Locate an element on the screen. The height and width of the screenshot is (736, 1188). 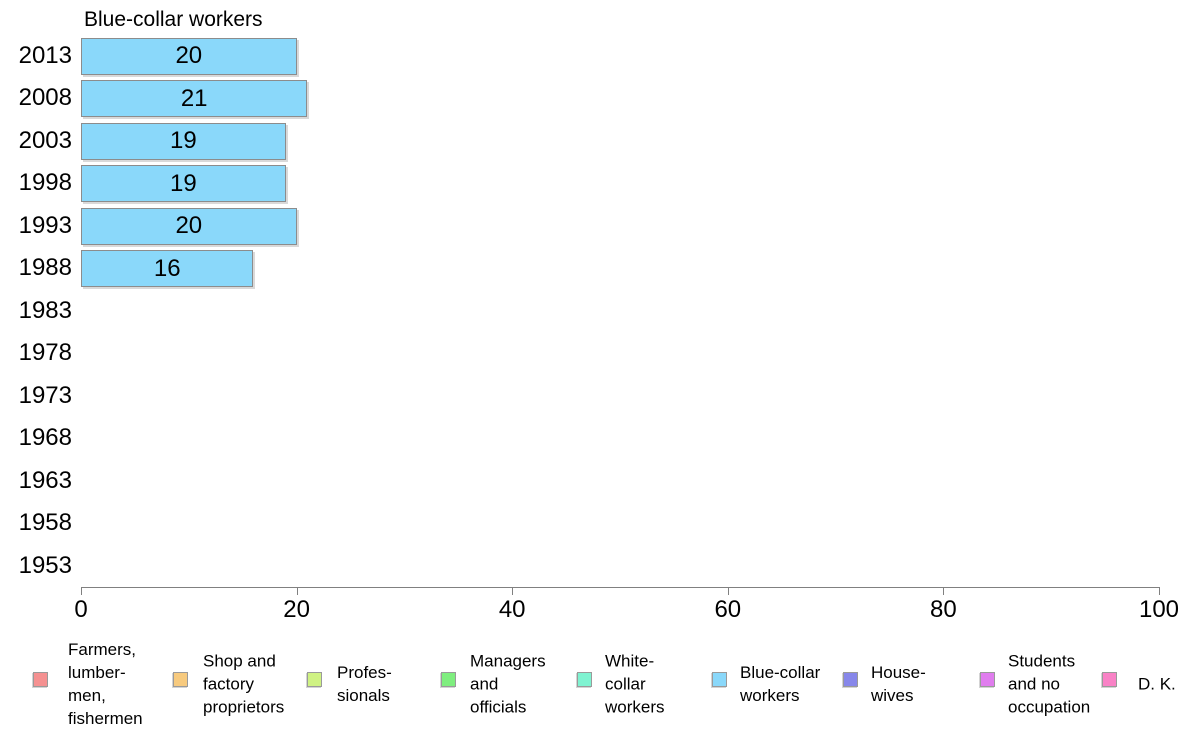
bar-value-label: 16 is located at coordinates (167, 268).